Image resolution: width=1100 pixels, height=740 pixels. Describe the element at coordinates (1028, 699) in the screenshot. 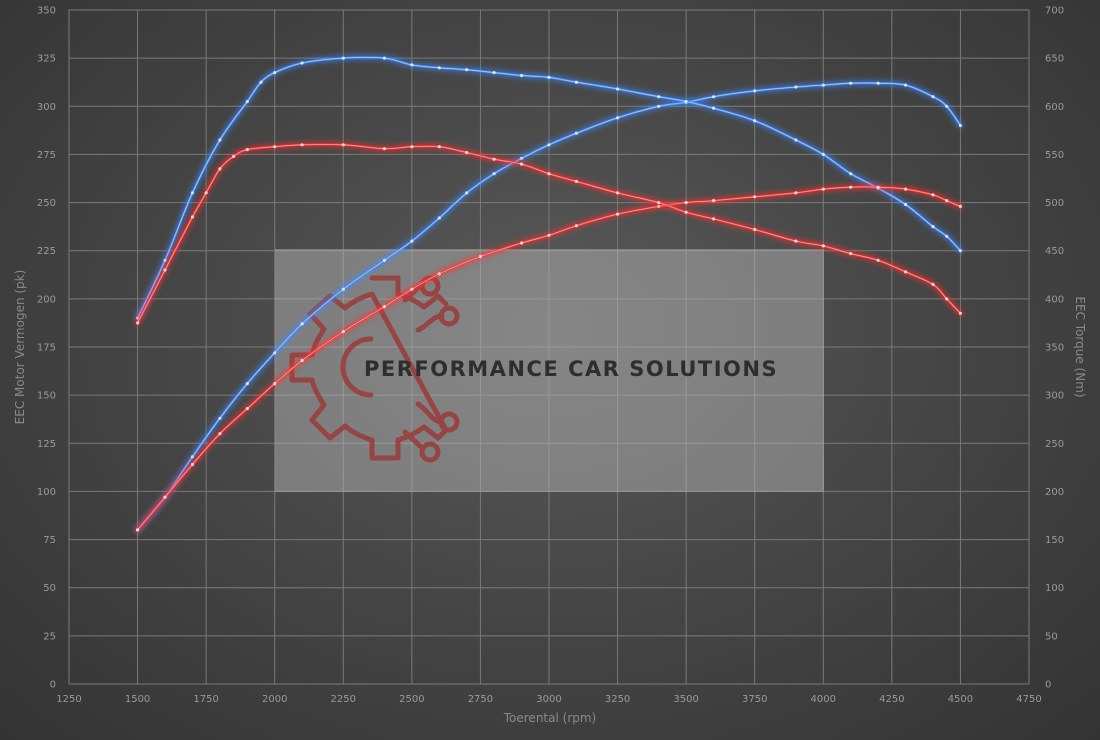

I see `x-tick-label: 4750` at that location.